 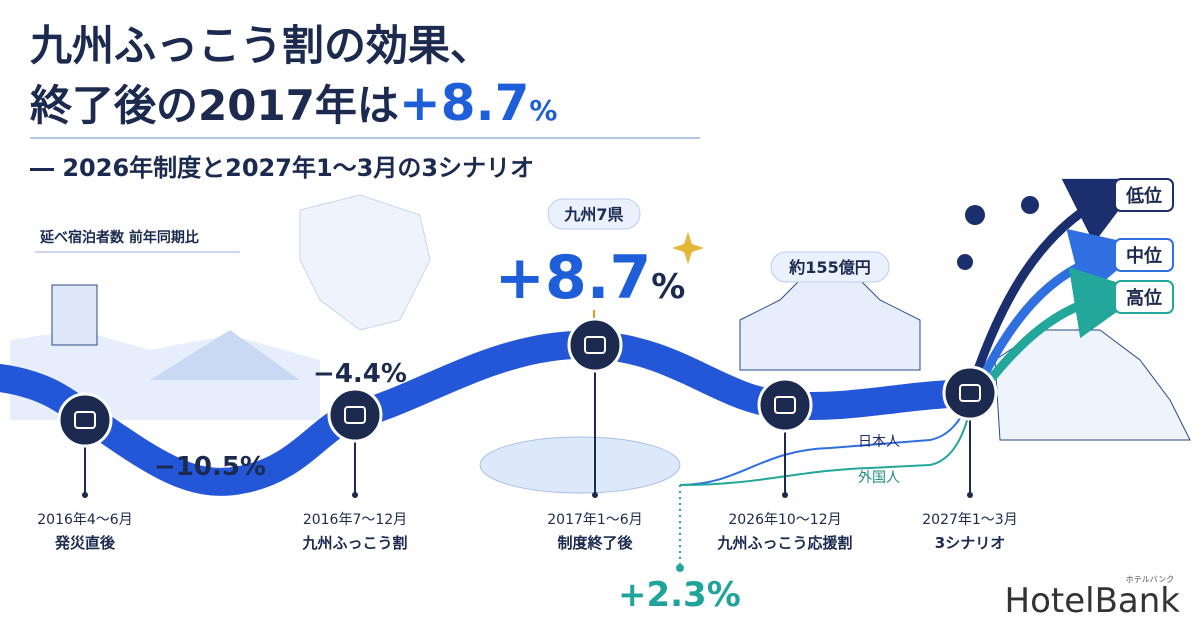 I want to click on logo: HotelBank, so click(x=1093, y=601).